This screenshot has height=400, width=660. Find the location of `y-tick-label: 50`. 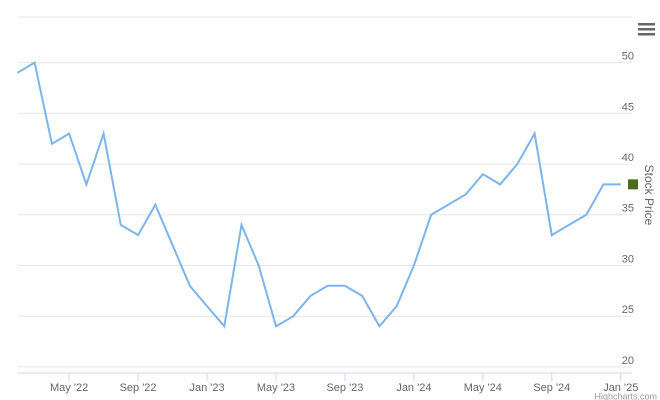

y-tick-label: 50 is located at coordinates (628, 57).